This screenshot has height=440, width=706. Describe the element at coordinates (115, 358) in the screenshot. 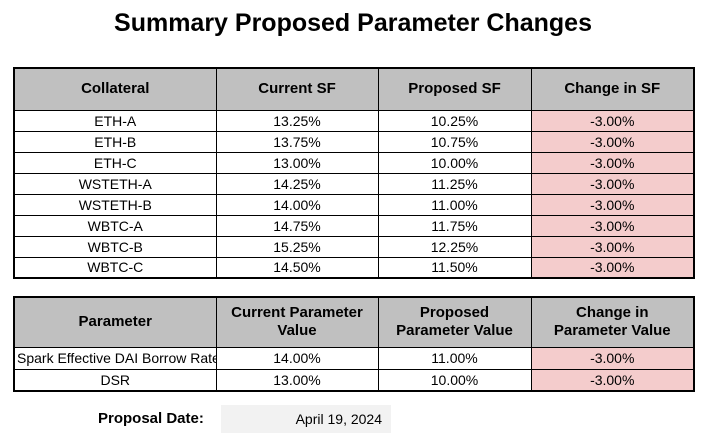

I see `parameter-cell: Spark Effective DAI Borrow Rate` at that location.